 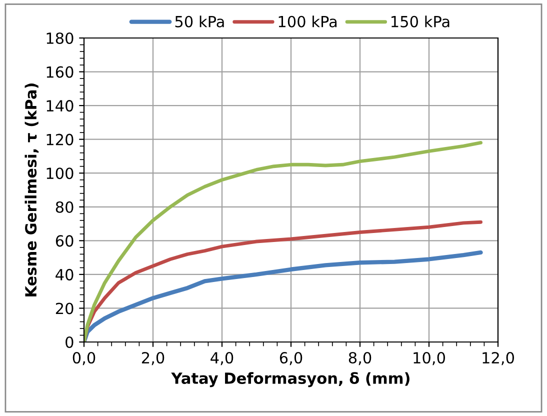 What do you see at coordinates (65, 207) in the screenshot?
I see `y-tick-label: 80` at bounding box center [65, 207].